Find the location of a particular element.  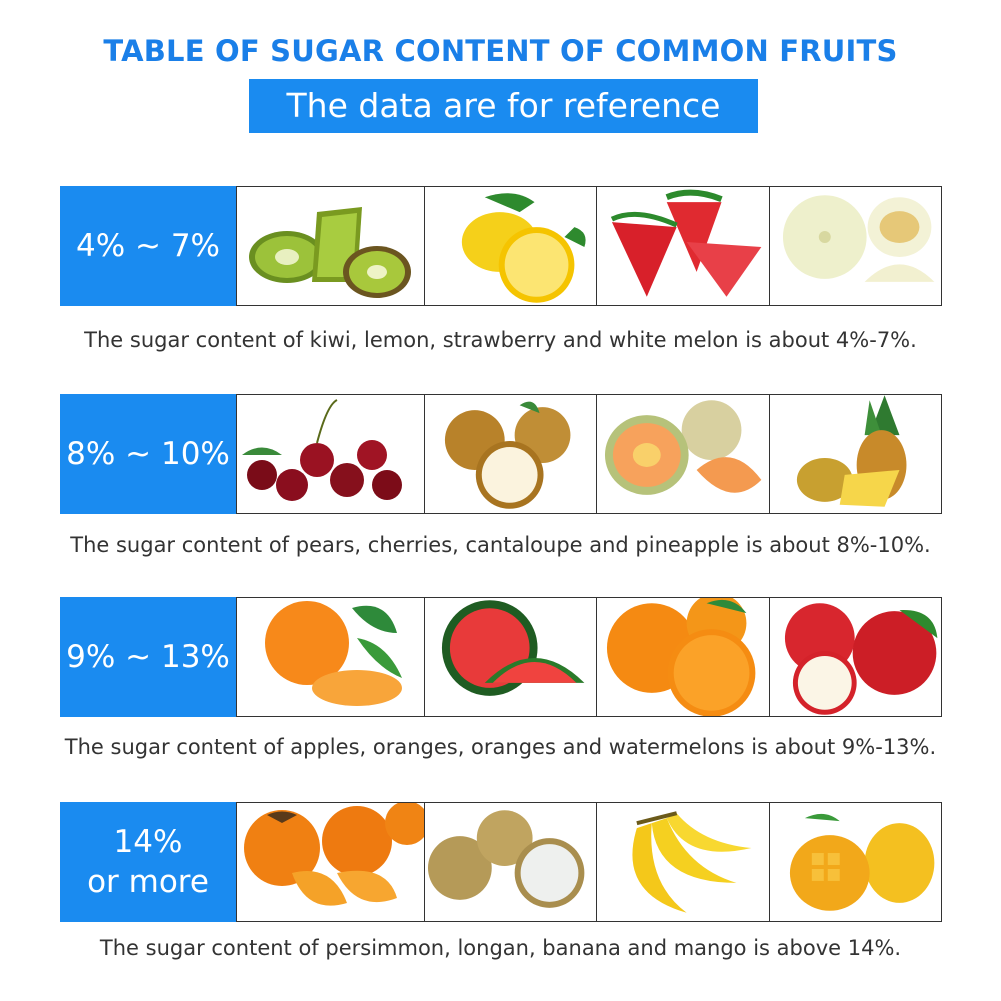

subtitle-banner: The data are for reference only is located at coordinates (503, 129).